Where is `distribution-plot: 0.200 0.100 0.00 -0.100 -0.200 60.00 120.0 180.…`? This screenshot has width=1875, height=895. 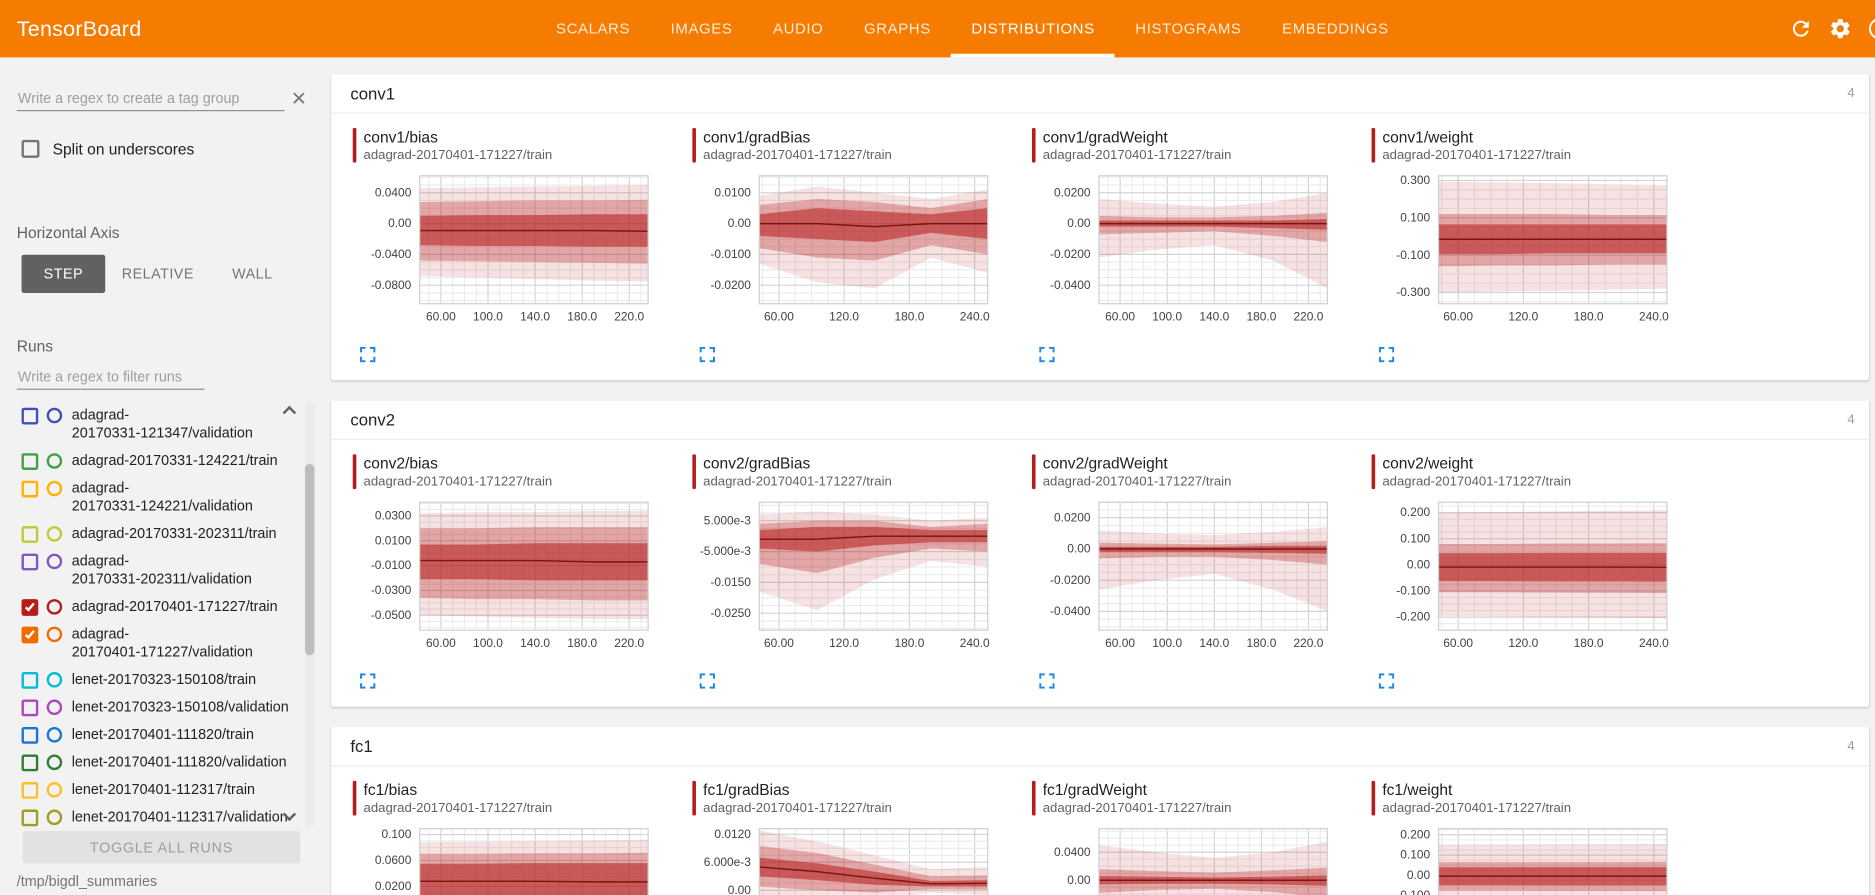
distribution-plot: 0.200 0.100 0.00 -0.100 -0.200 60.00 120.0 180.… is located at coordinates (1522, 579).